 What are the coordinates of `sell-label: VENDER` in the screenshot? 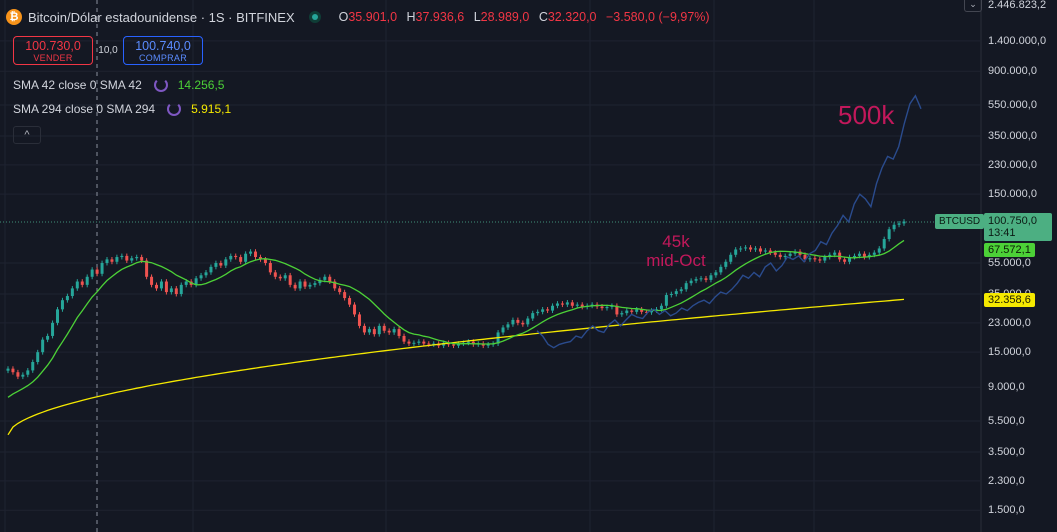 It's located at (53, 58).